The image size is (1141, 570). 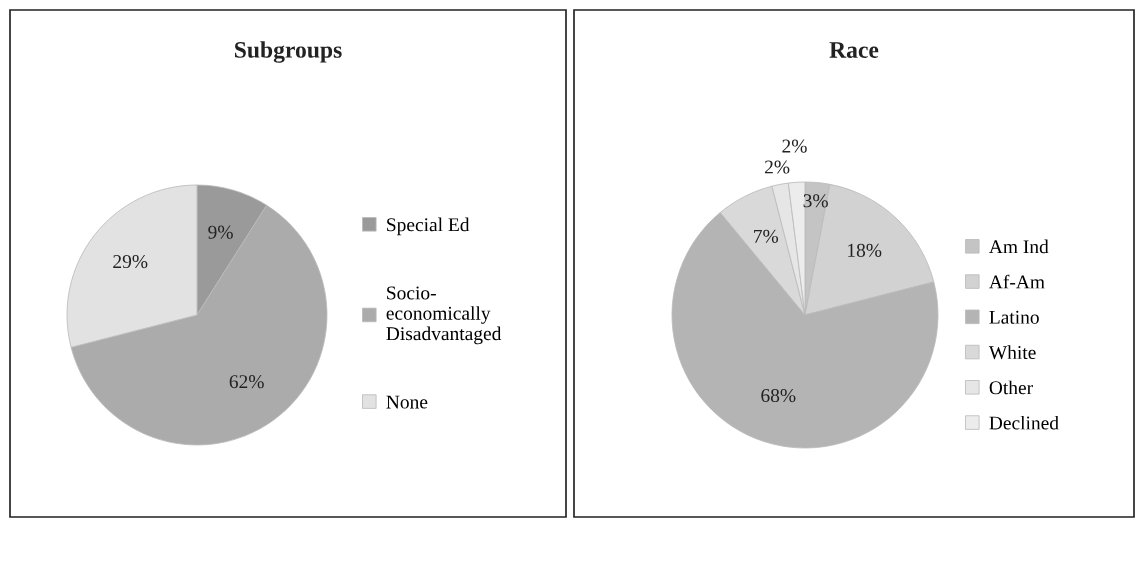 What do you see at coordinates (288, 52) in the screenshot?
I see `chart-title: Subgroups` at bounding box center [288, 52].